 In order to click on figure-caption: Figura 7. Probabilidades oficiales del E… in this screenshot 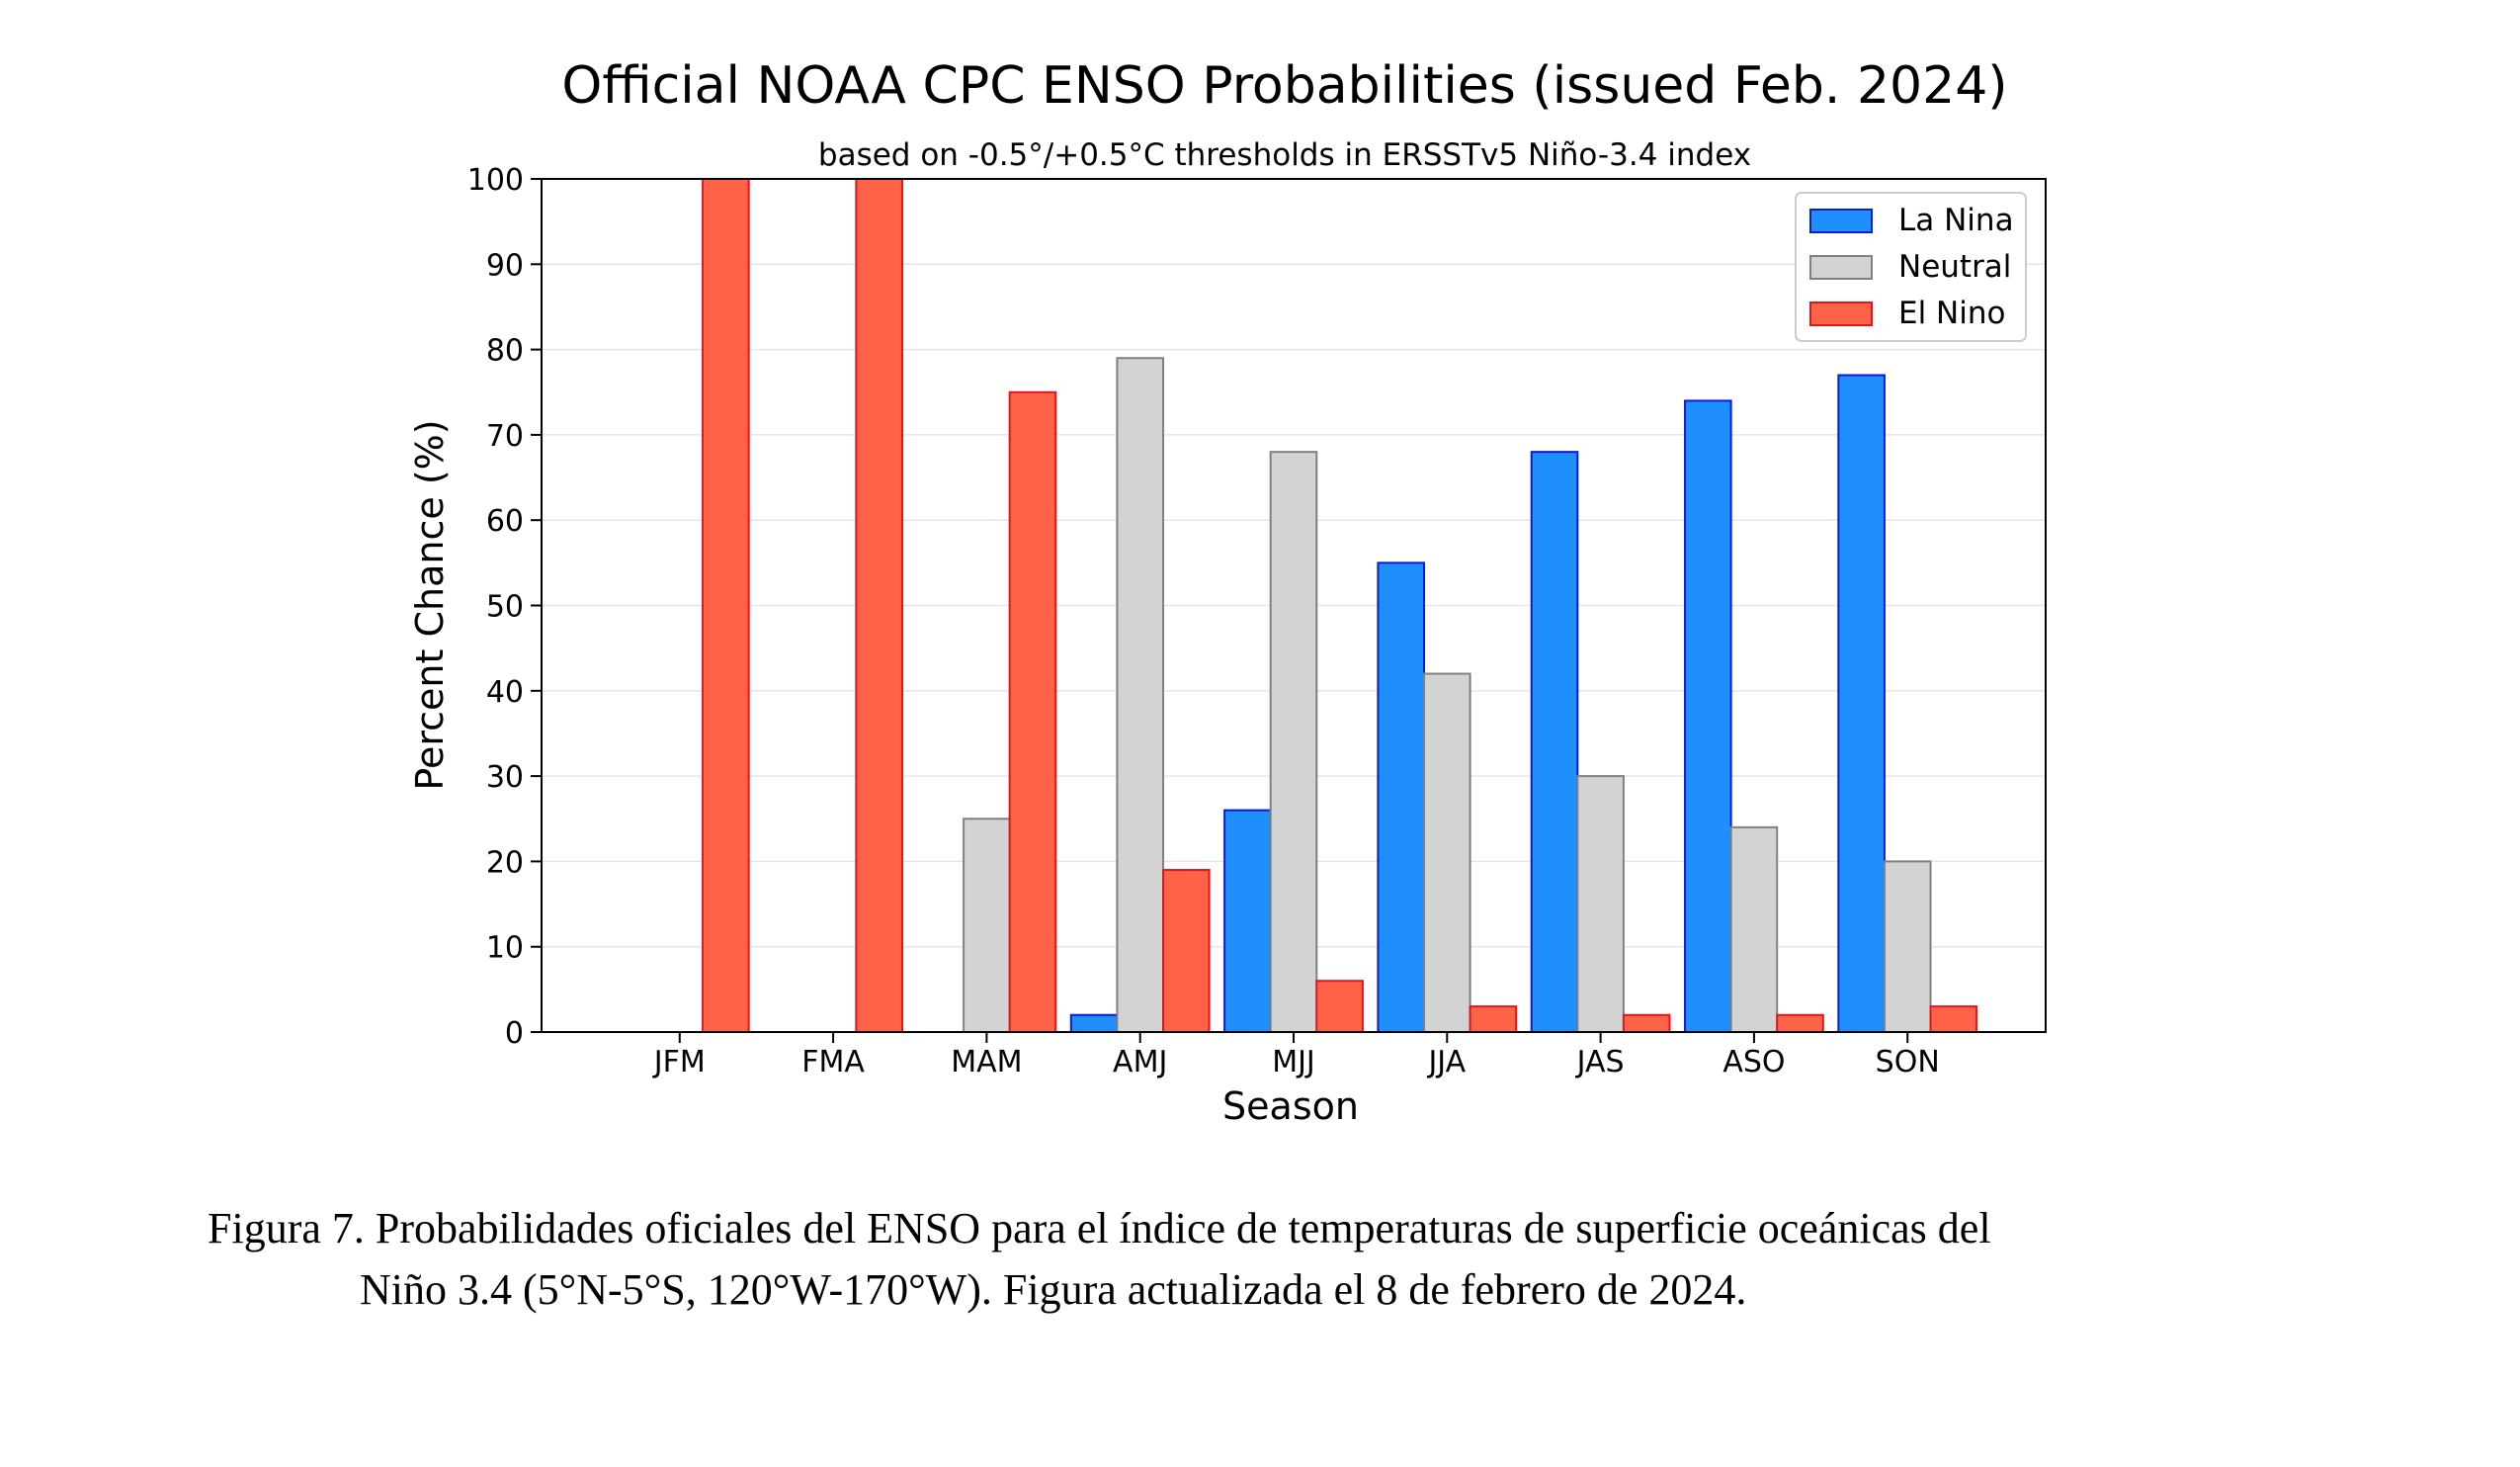, I will do `click(1295, 1259)`.